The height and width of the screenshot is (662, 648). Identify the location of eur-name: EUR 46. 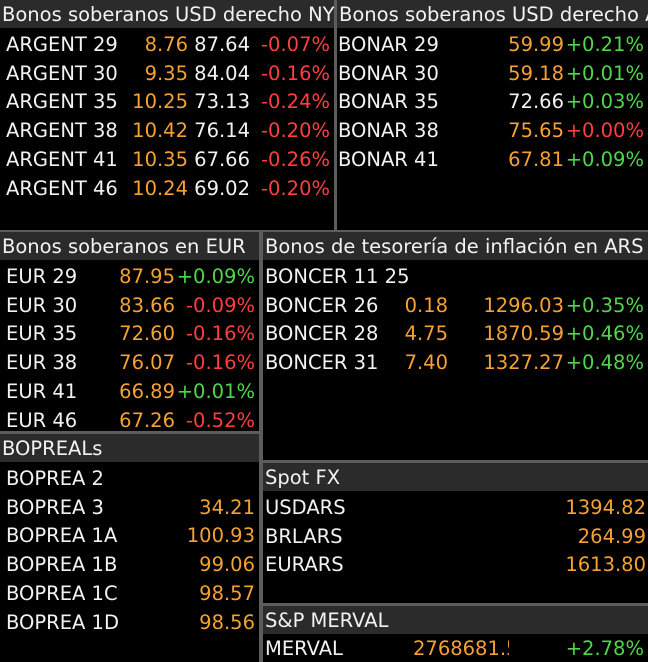
(42, 420).